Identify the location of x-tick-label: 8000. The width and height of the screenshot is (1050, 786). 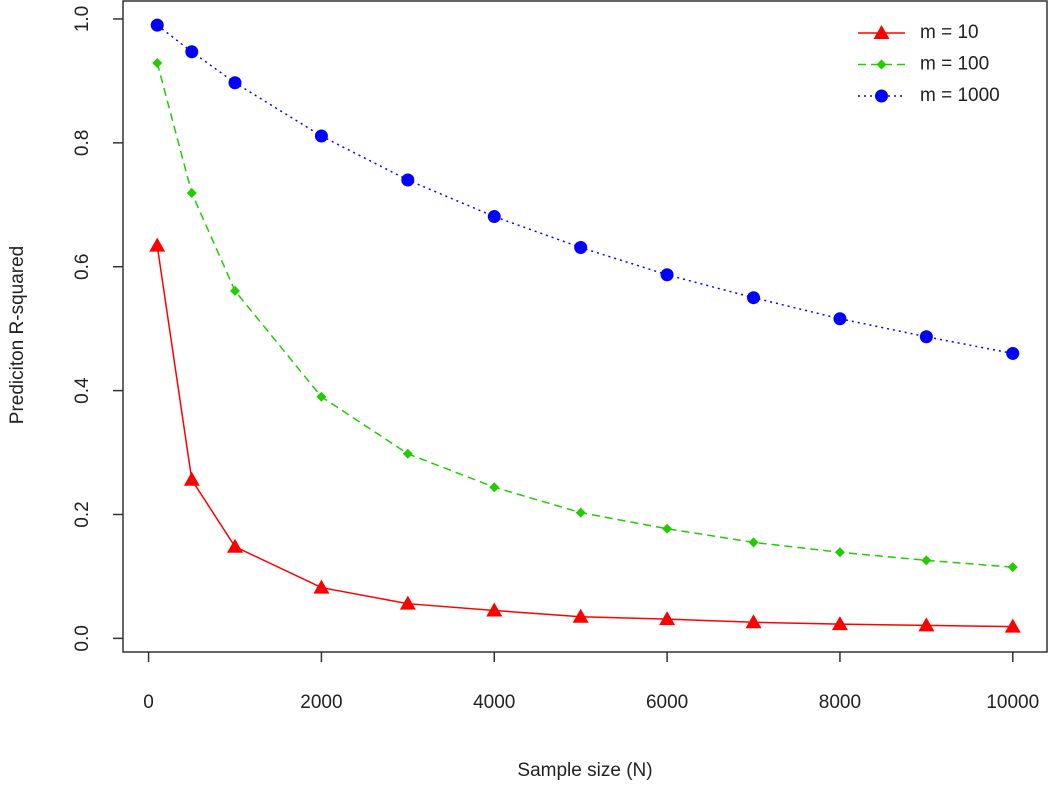
(840, 702).